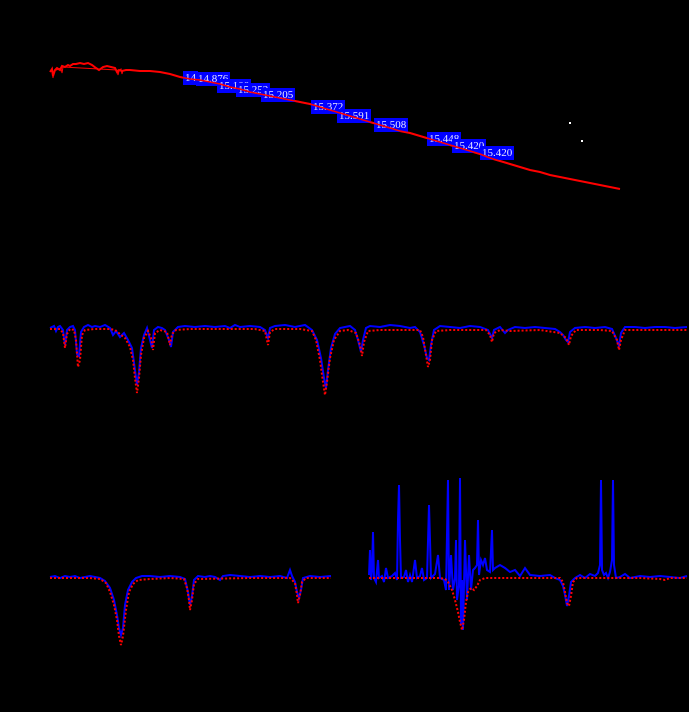  I want to click on annotation-label: 15.591, so click(354, 116).